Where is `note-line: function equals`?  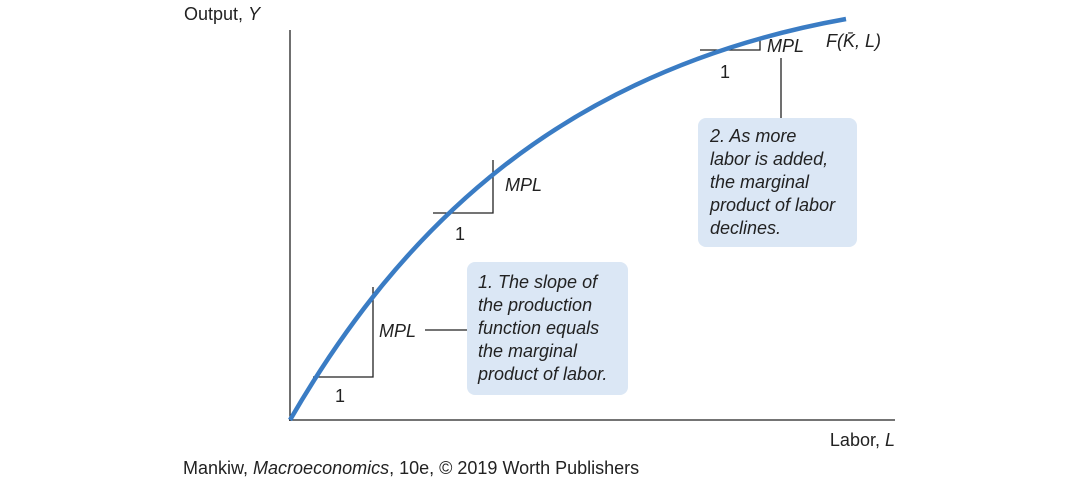 note-line: function equals is located at coordinates (538, 328).